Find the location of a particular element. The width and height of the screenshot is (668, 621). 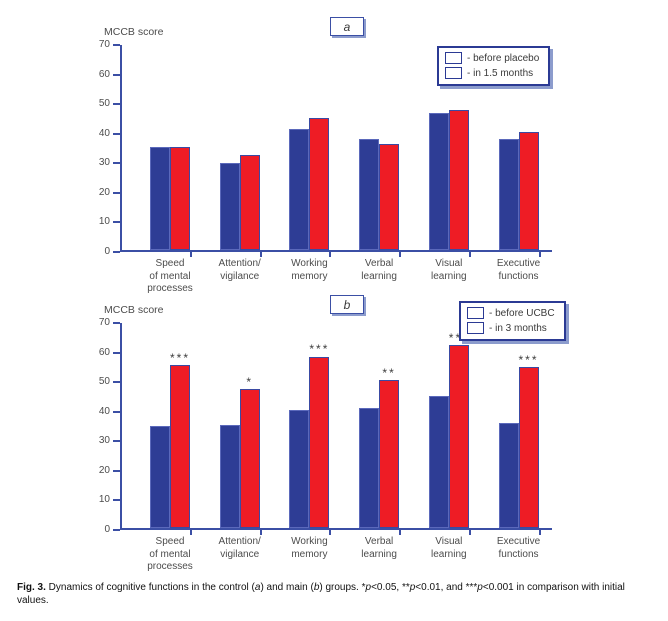

caption-text: Fig. 3. is located at coordinates (31, 587).